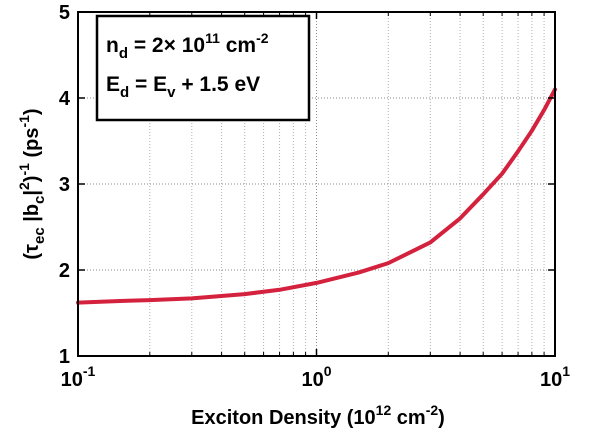 Image resolution: width=592 pixels, height=439 pixels. I want to click on y-tick-label: 4, so click(65, 99).